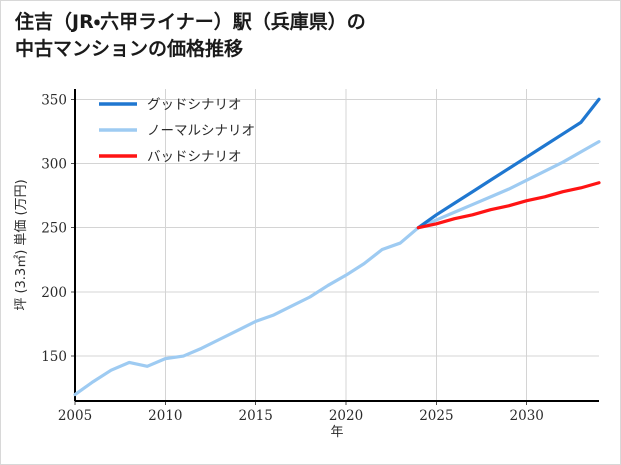  What do you see at coordinates (301, 416) in the screenshot?
I see `x-axis-tick-labels: 2005 2010 2015 2020 2025 2030` at bounding box center [301, 416].